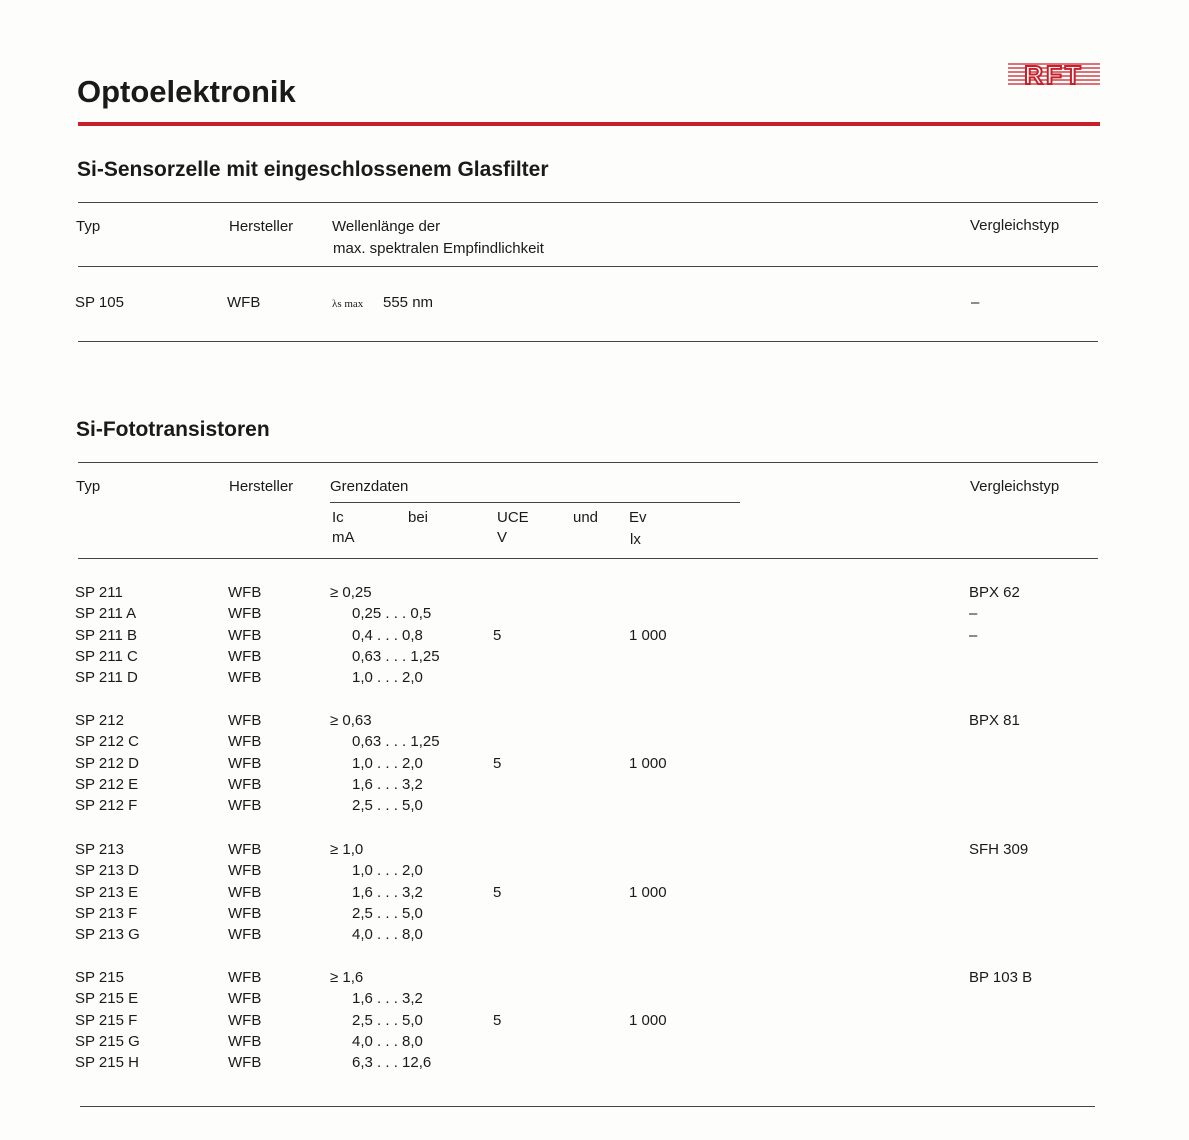 Image resolution: width=1189 pixels, height=1140 pixels. I want to click on cell-vergleichstyp: BP 103 B, so click(1001, 977).